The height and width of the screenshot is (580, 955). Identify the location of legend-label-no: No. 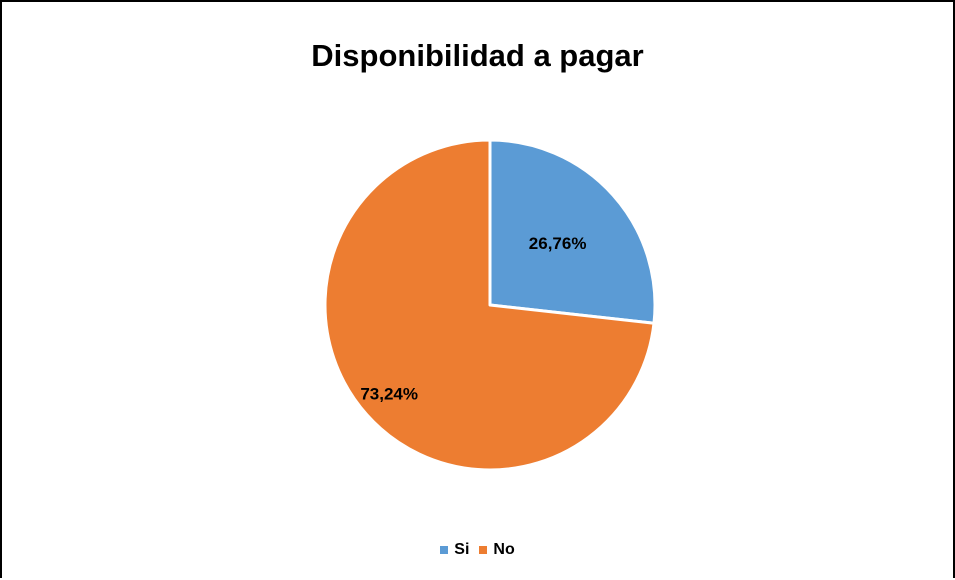
(504, 549).